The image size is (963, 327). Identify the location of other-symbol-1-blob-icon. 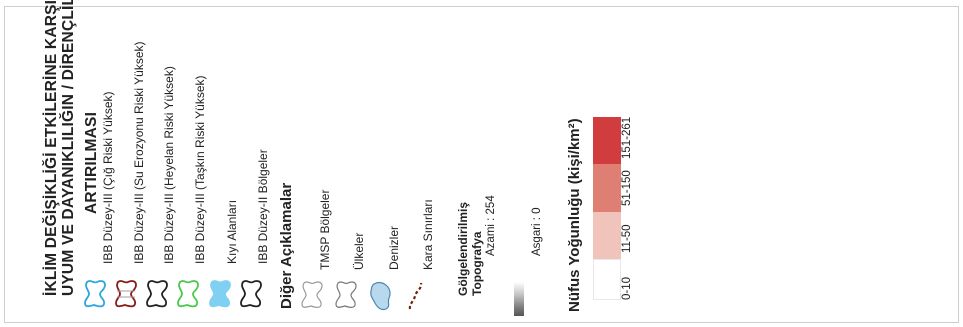
(312, 294).